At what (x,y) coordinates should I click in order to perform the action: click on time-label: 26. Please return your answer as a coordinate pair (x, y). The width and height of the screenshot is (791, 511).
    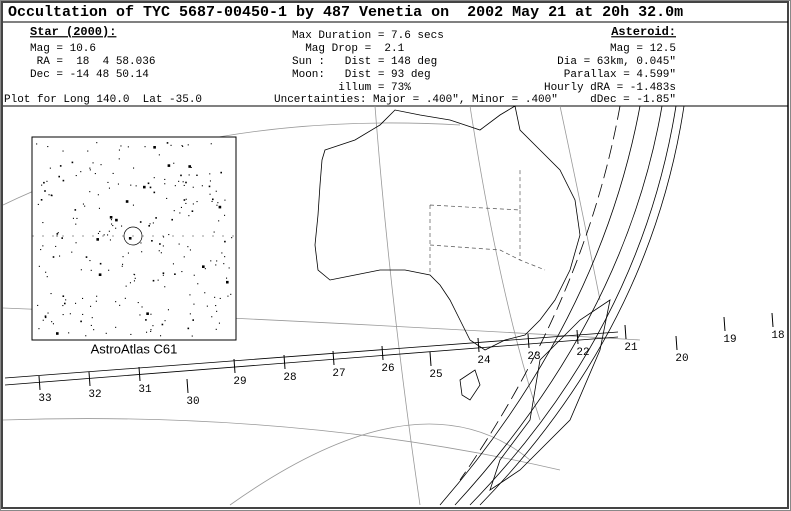
    Looking at the image, I should click on (387, 369).